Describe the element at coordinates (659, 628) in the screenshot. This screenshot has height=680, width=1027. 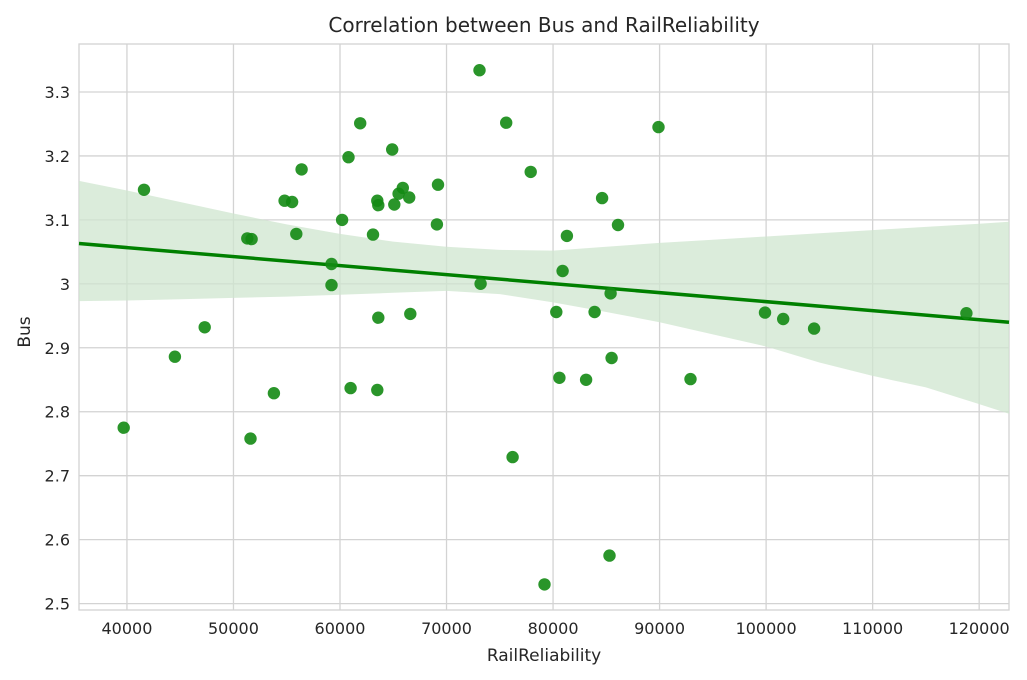
I see `x-tick-label: 90000` at that location.